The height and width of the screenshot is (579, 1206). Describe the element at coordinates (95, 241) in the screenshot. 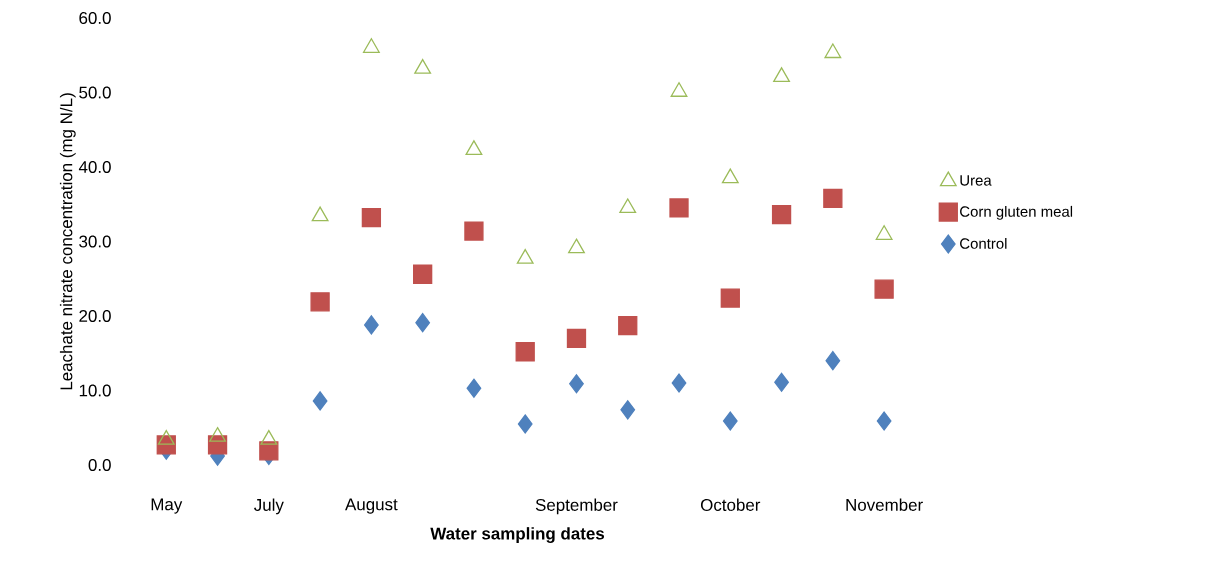

I see `y-tick-label: 30.0` at that location.